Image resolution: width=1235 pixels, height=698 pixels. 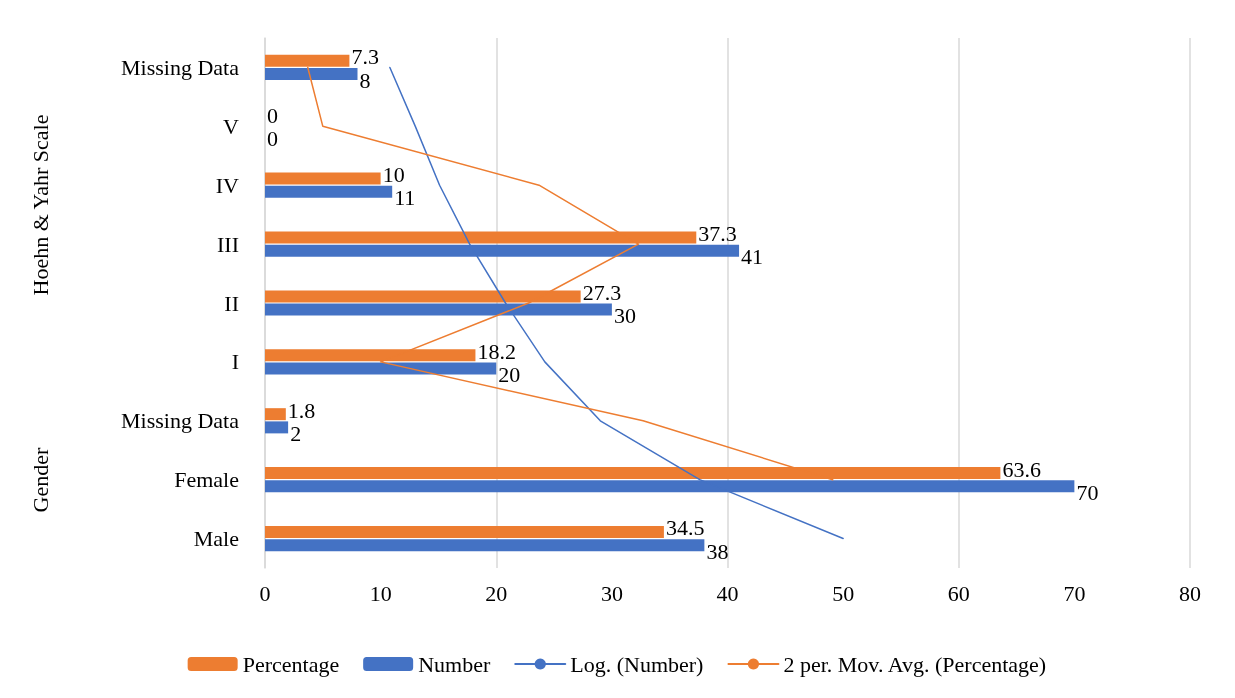 What do you see at coordinates (235, 362) in the screenshot?
I see `y-tick-label: I` at bounding box center [235, 362].